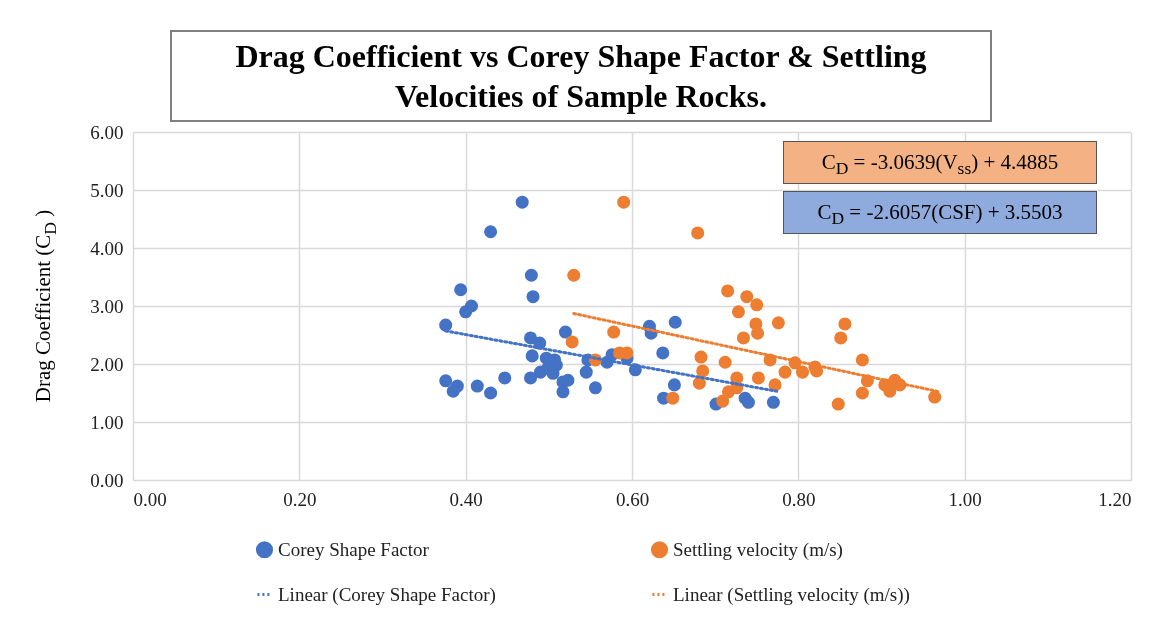  I want to click on x-tick-label: 0.00, so click(150, 499).